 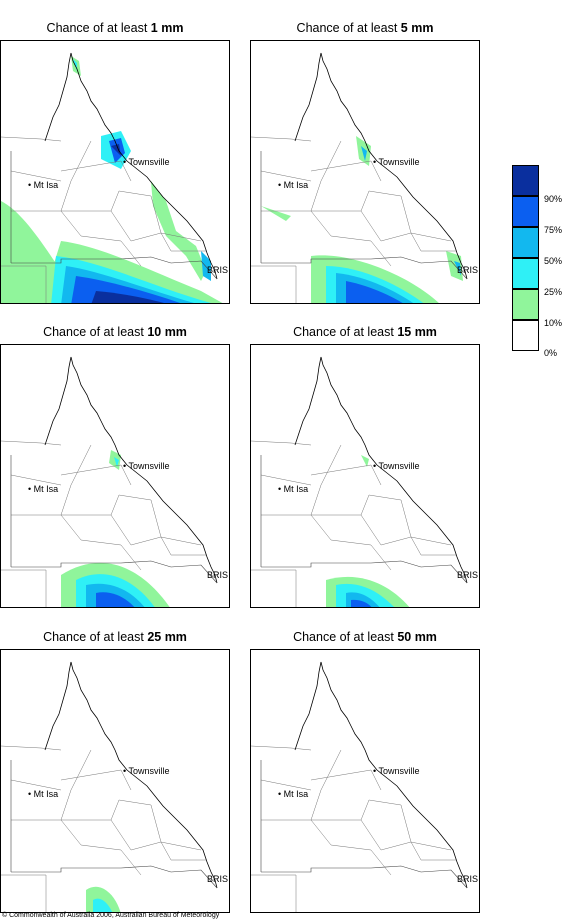 What do you see at coordinates (553, 230) in the screenshot?
I see `legend-label-75: 75%` at bounding box center [553, 230].